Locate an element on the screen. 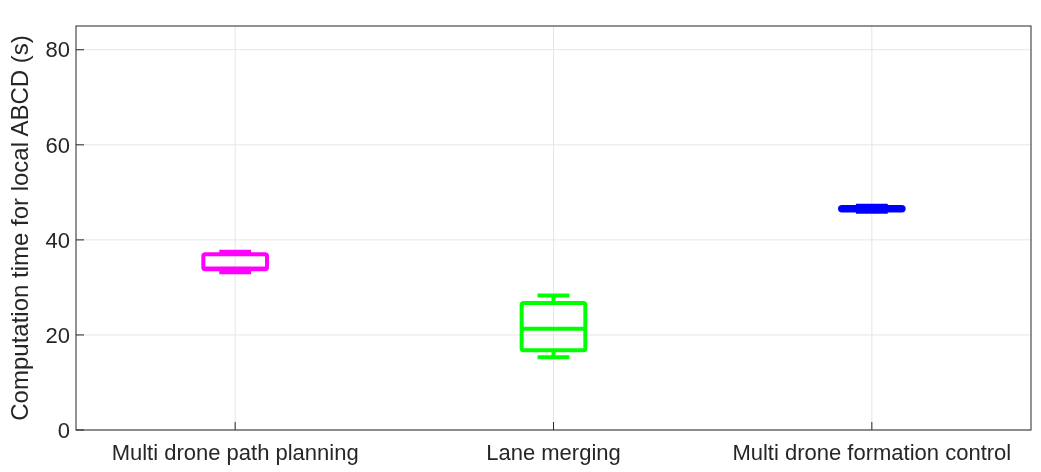 Image resolution: width=1041 pixels, height=472 pixels. y-tick-label: 40 is located at coordinates (57, 240).